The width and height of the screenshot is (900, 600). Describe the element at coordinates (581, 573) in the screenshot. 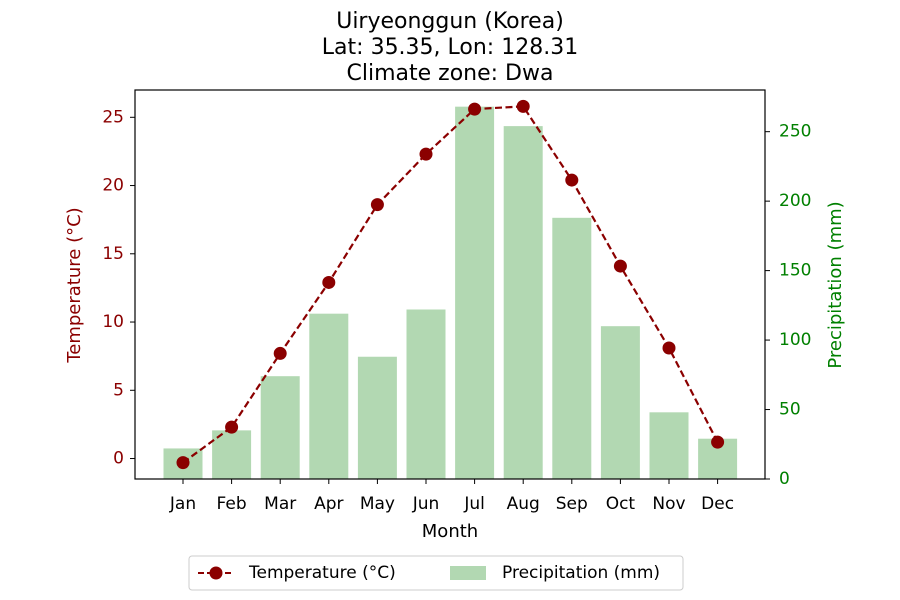

I see `legend-precipitation-label: Precipitation (mm)` at that location.